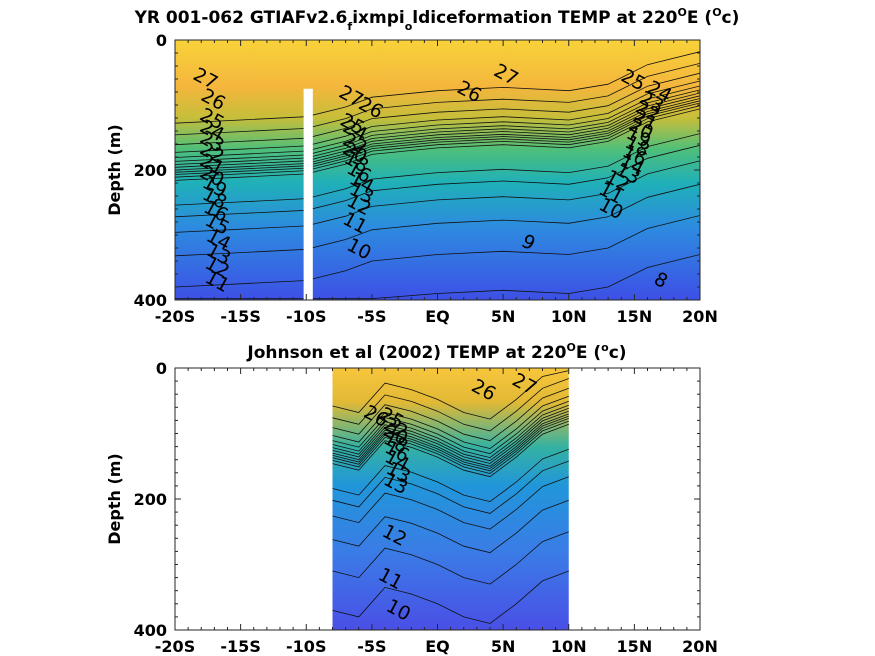  Describe the element at coordinates (114, 170) in the screenshot. I see `panel-1-ylabel: Depth (m)` at that location.